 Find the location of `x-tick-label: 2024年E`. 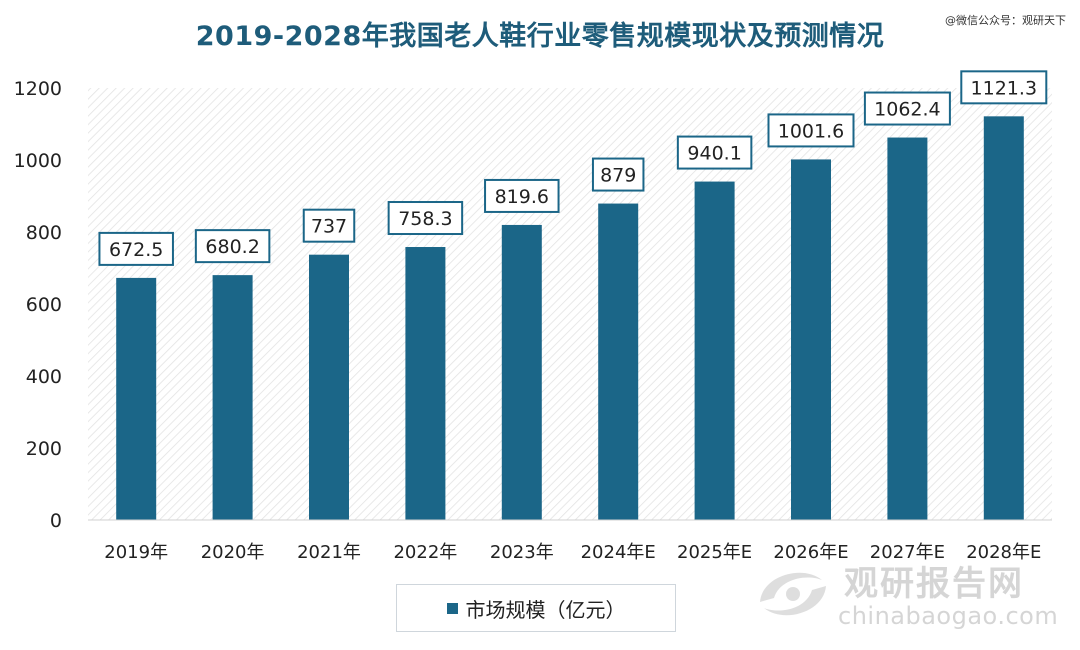

x-tick-label: 2024年E is located at coordinates (618, 552).